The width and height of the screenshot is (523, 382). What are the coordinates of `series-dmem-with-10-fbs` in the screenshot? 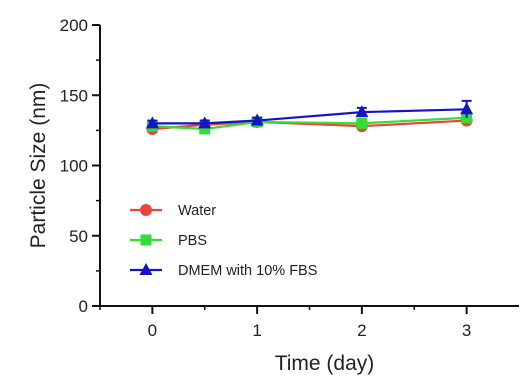 It's located at (309, 114).